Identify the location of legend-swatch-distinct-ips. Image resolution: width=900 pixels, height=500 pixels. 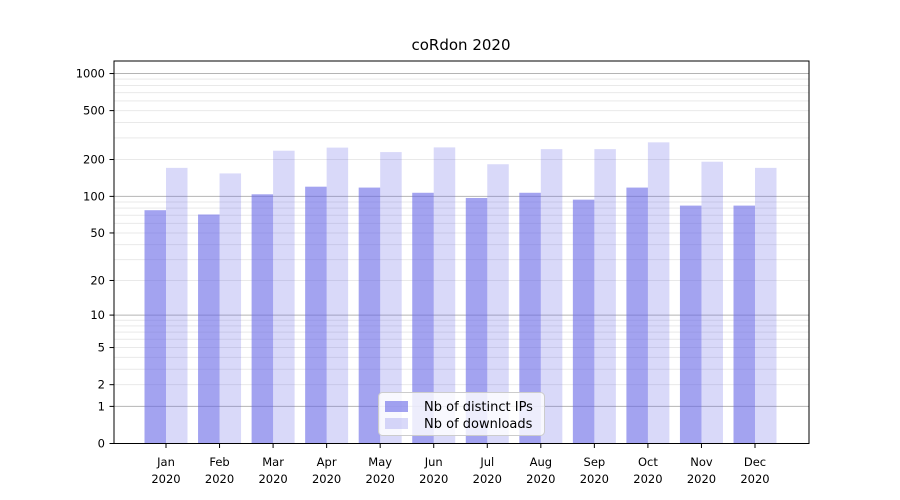
(396, 406).